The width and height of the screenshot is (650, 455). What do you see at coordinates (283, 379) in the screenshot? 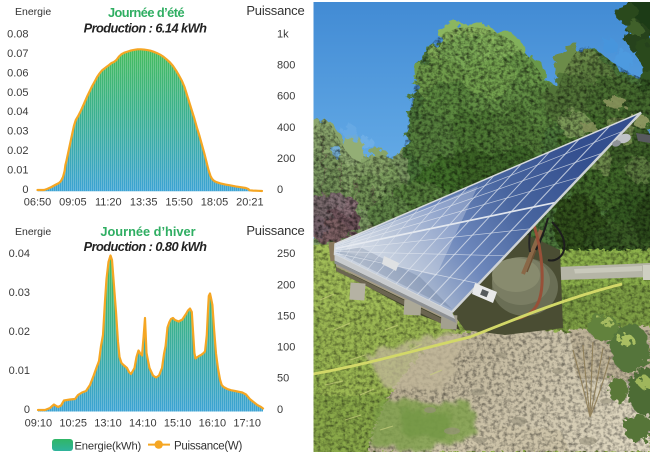
I see `svg-text: 50` at bounding box center [283, 379].